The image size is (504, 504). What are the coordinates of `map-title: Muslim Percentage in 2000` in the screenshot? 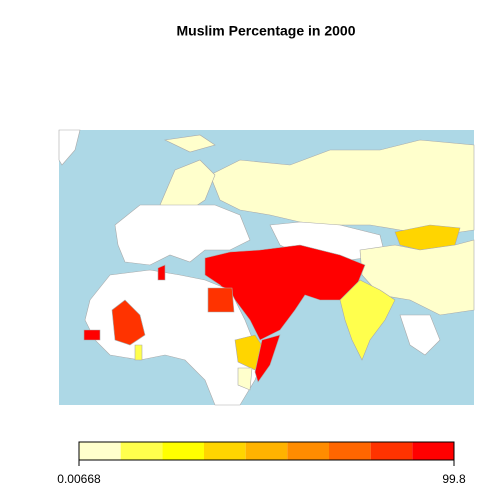 It's located at (266, 31).